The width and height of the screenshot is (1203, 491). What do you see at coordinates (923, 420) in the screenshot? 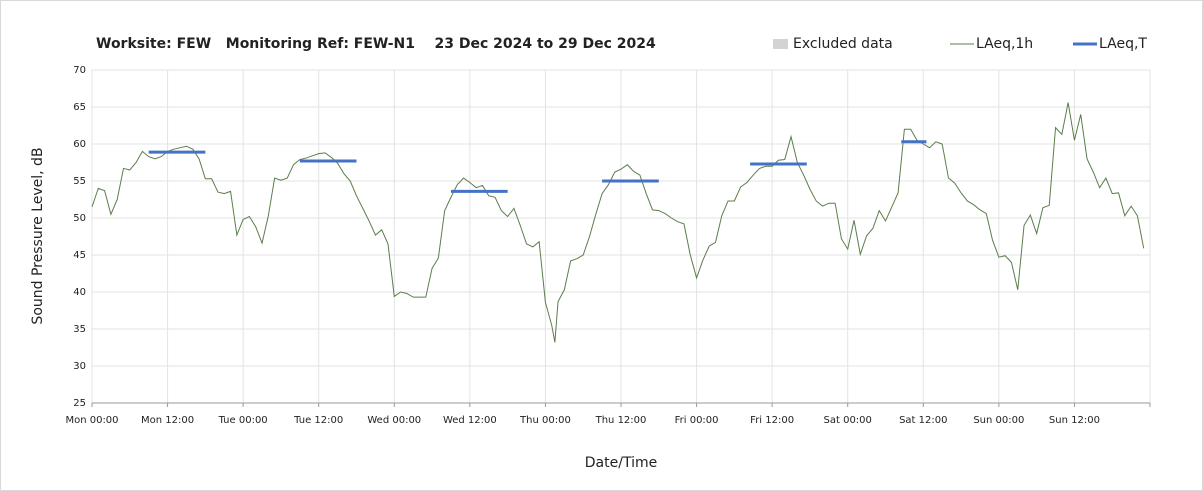
I see `x-tick-label: Sat 12:00` at bounding box center [923, 420].